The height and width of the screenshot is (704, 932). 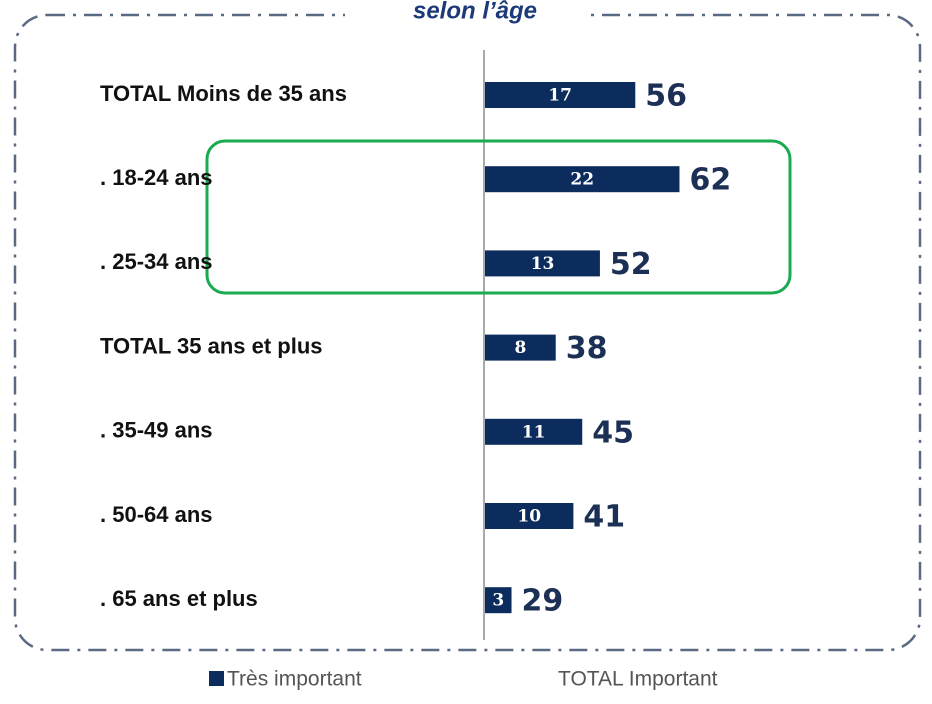 I want to click on category-label: TOTAL Moins de 35 ans, so click(x=223, y=93).